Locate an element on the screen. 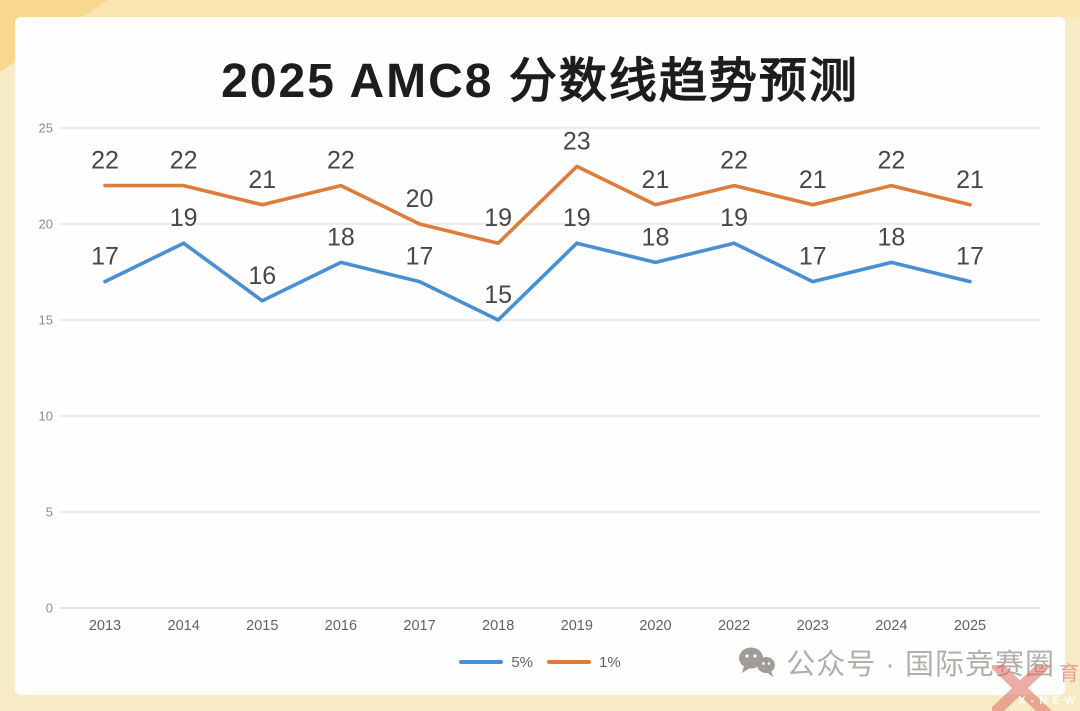 The height and width of the screenshot is (711, 1080). wechat-icon is located at coordinates (757, 662).